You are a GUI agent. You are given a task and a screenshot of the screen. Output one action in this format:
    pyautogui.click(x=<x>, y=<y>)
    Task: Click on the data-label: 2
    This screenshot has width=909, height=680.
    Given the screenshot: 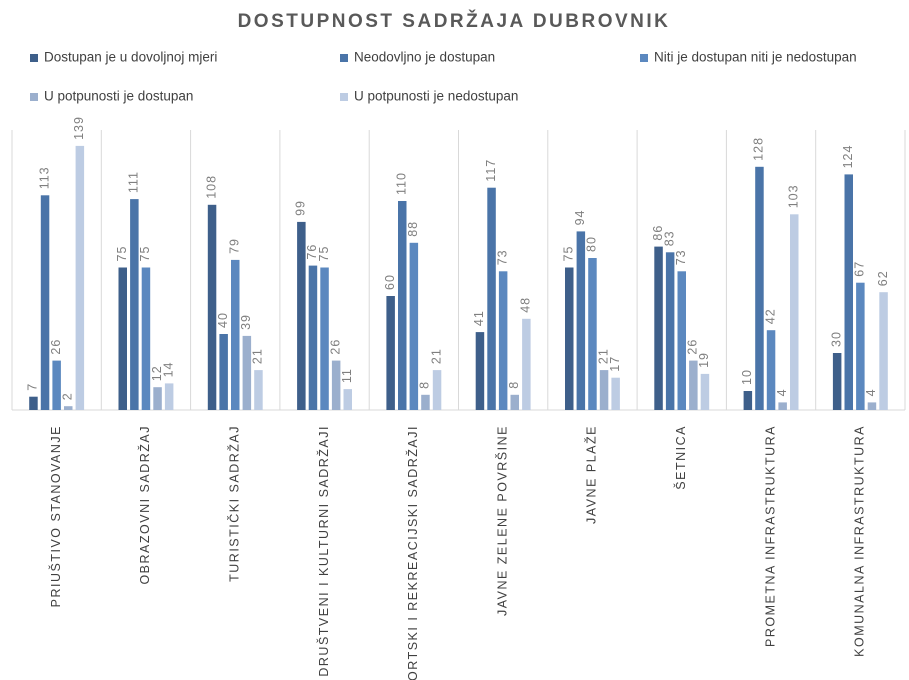 What is the action you would take?
    pyautogui.click(x=68, y=396)
    